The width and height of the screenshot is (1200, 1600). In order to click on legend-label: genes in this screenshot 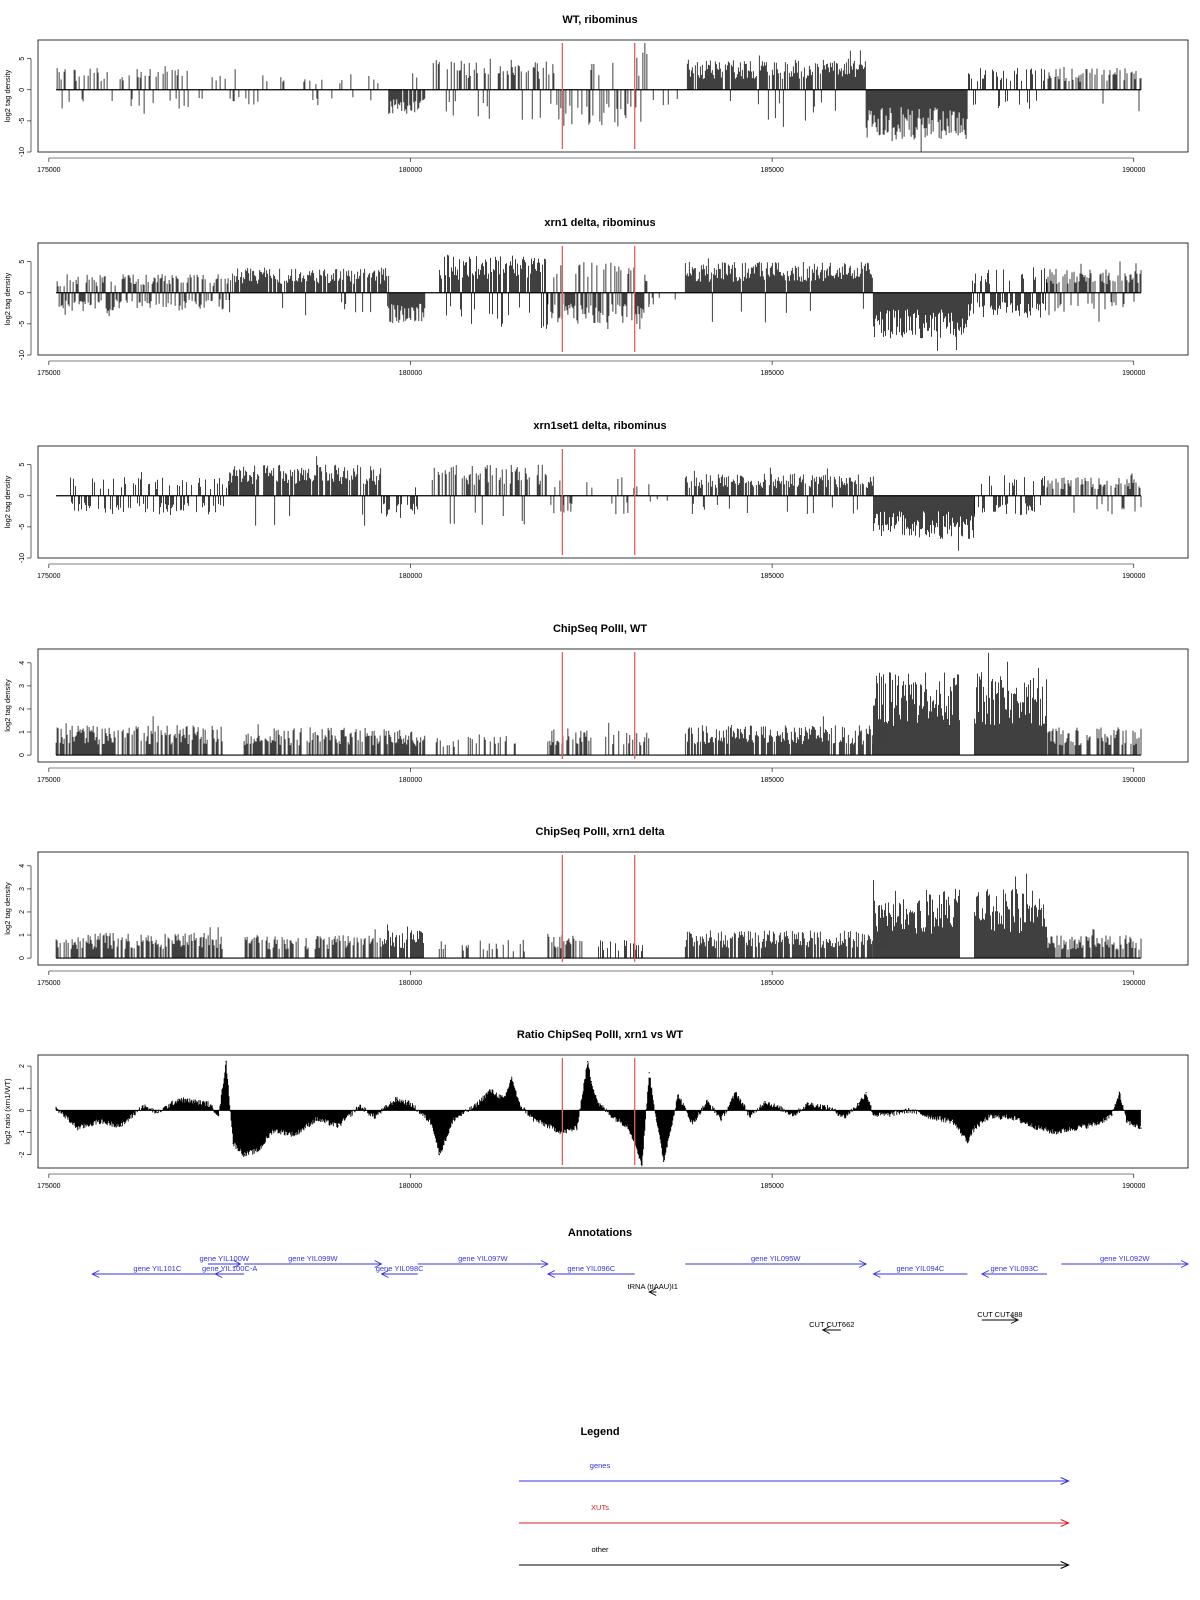, I will do `click(600, 1465)`.